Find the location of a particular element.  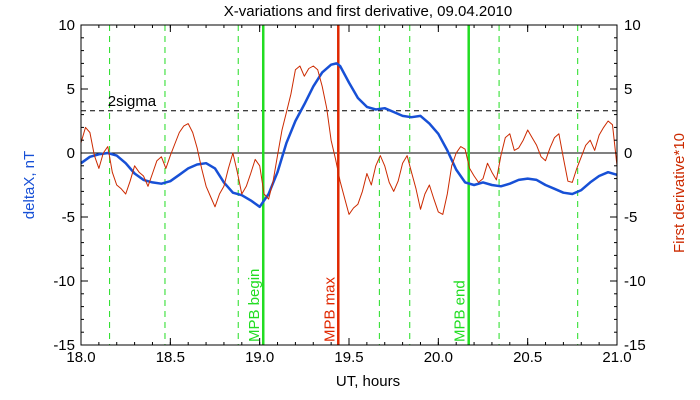

marker-label: MPB begin is located at coordinates (254, 305).